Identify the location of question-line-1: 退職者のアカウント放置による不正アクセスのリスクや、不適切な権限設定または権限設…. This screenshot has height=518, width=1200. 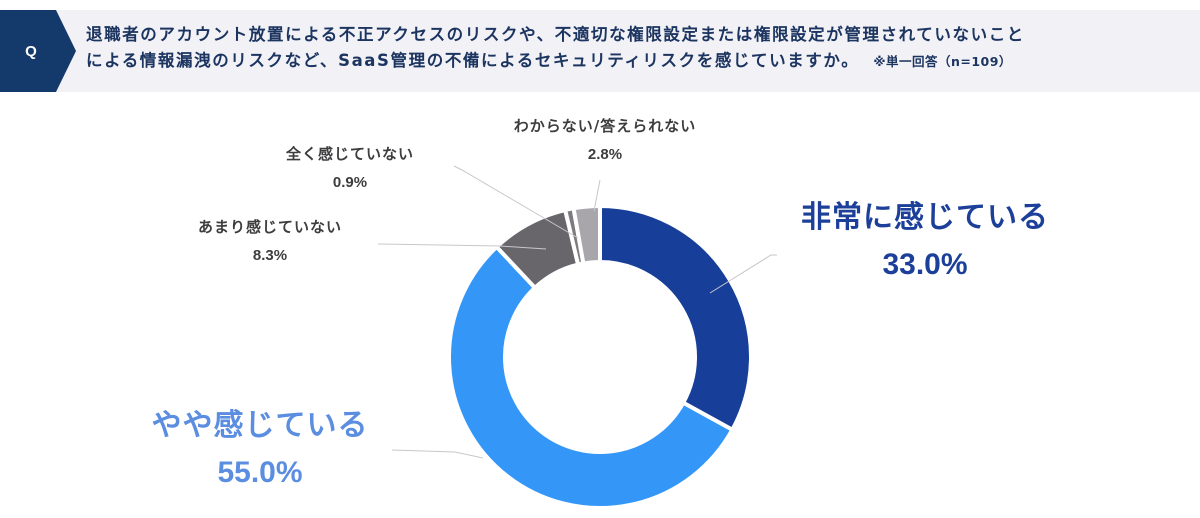
(555, 34).